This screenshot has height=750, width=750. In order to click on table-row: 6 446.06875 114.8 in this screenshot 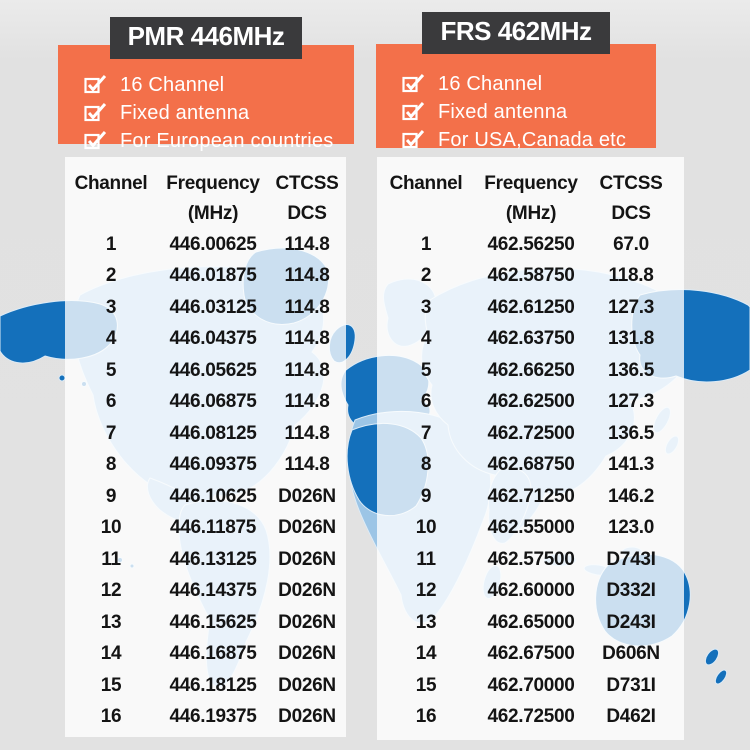, I will do `click(205, 403)`.